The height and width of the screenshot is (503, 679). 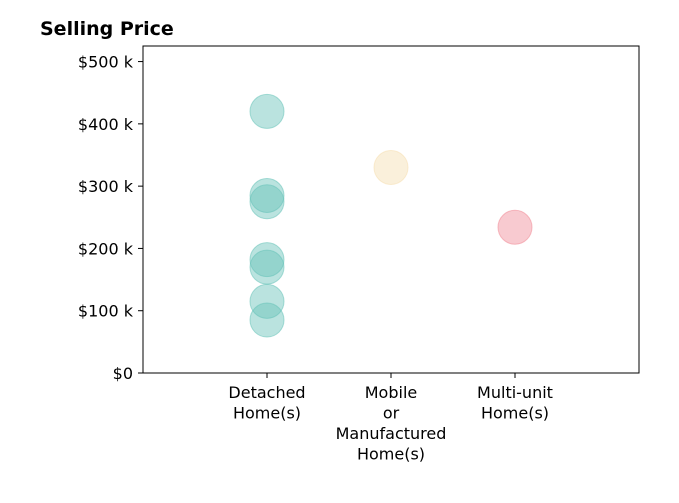 I want to click on x-tick-label: Multi-unit Home(s), so click(x=515, y=403).